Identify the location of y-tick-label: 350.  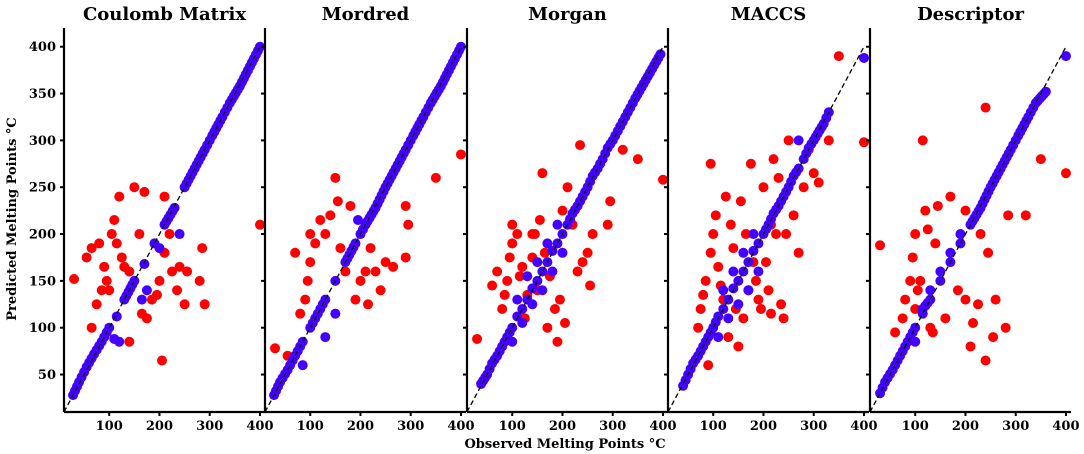
(42, 94).